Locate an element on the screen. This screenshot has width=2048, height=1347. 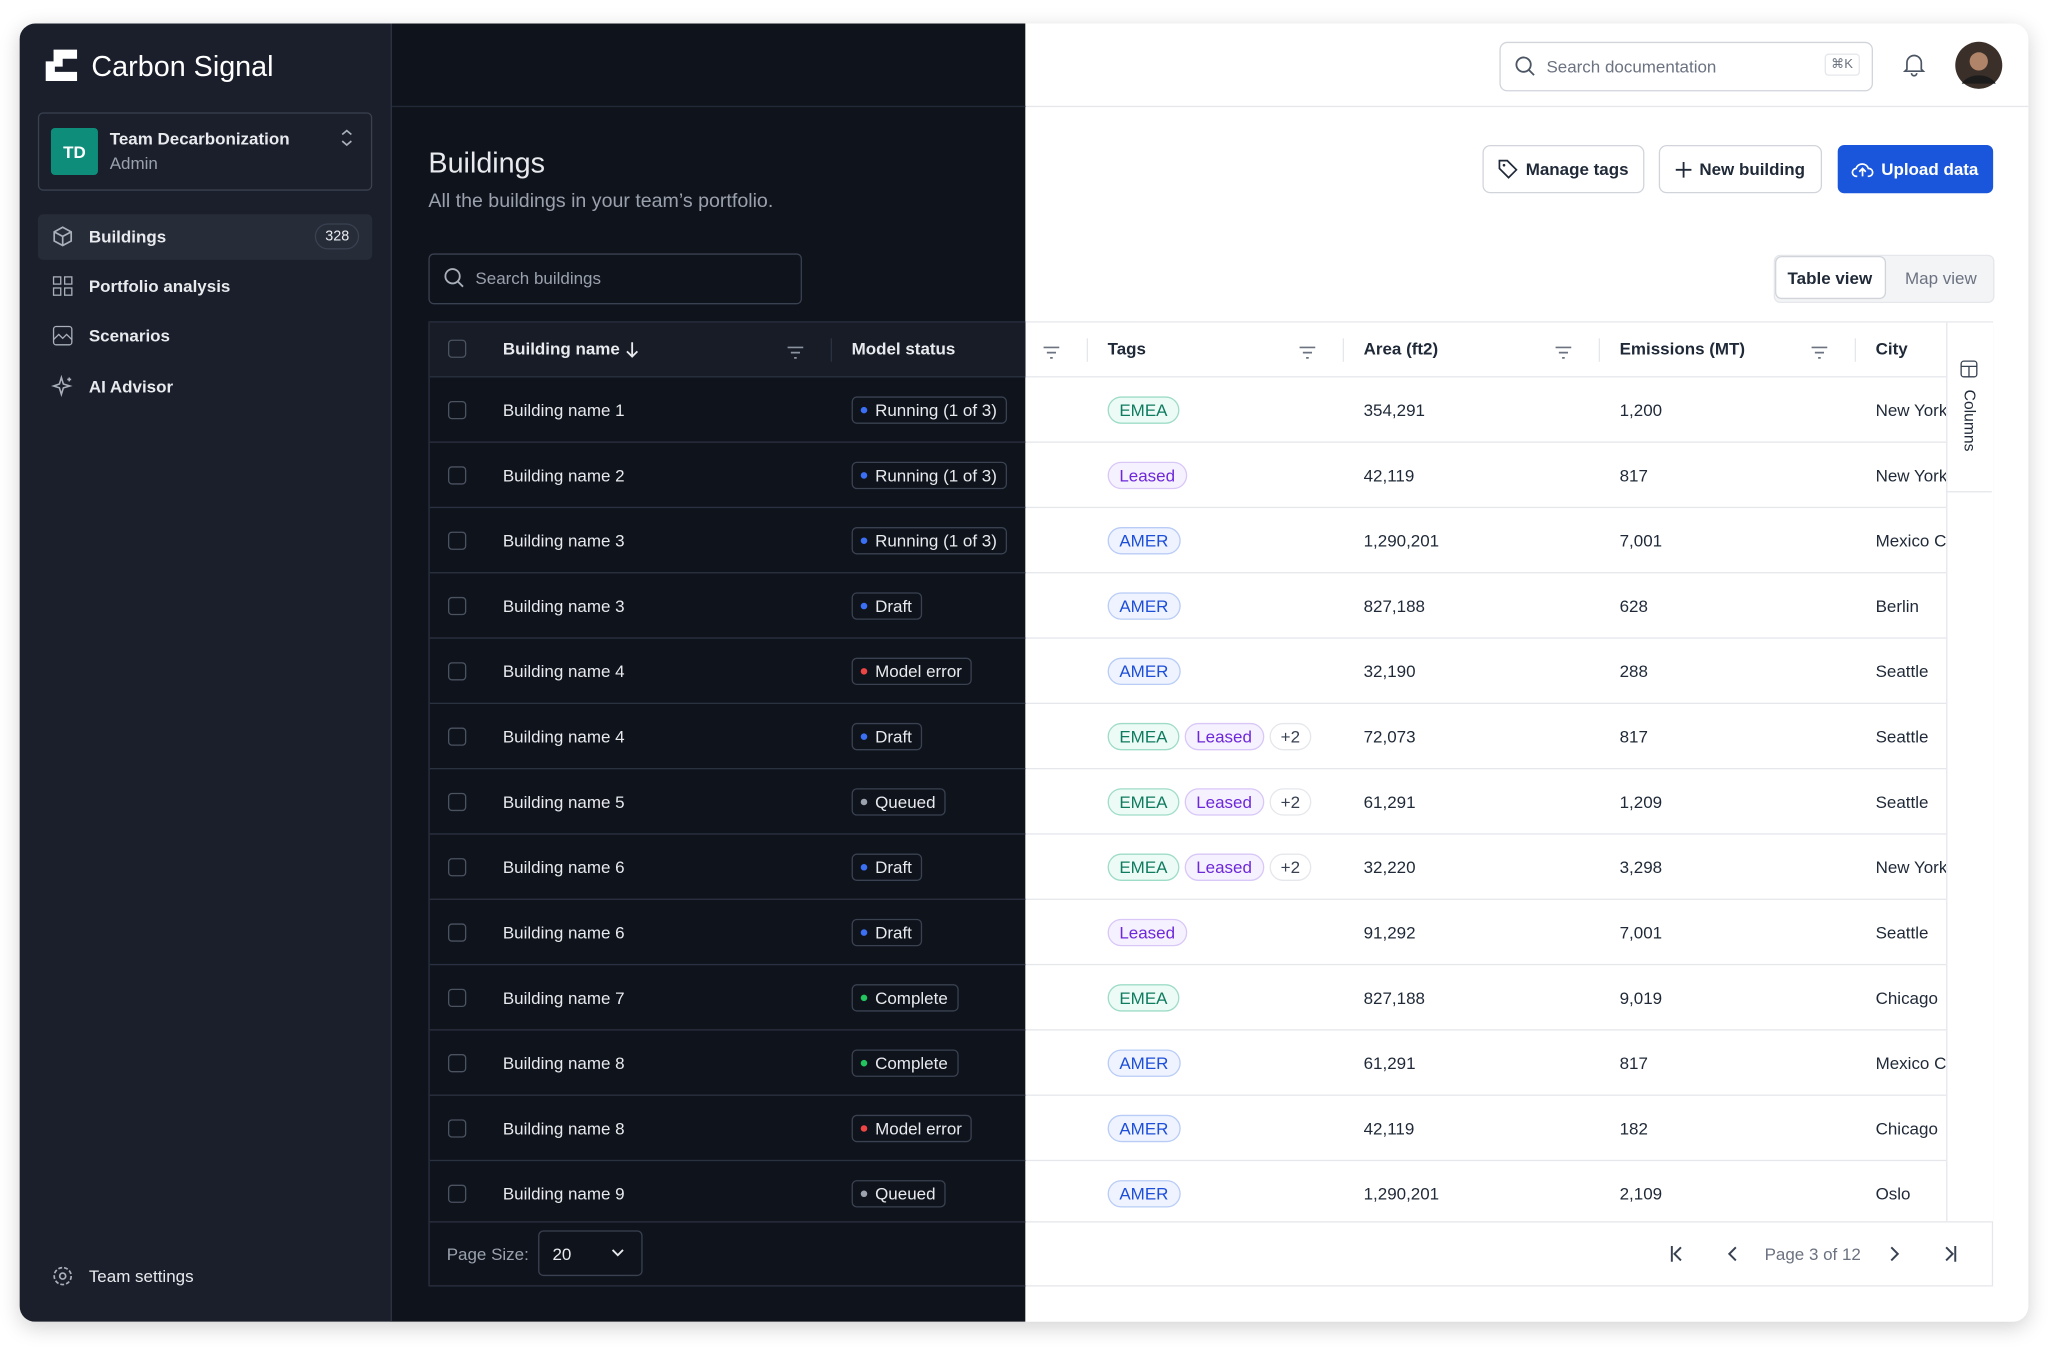
status-badge: Draft is located at coordinates (887, 606).